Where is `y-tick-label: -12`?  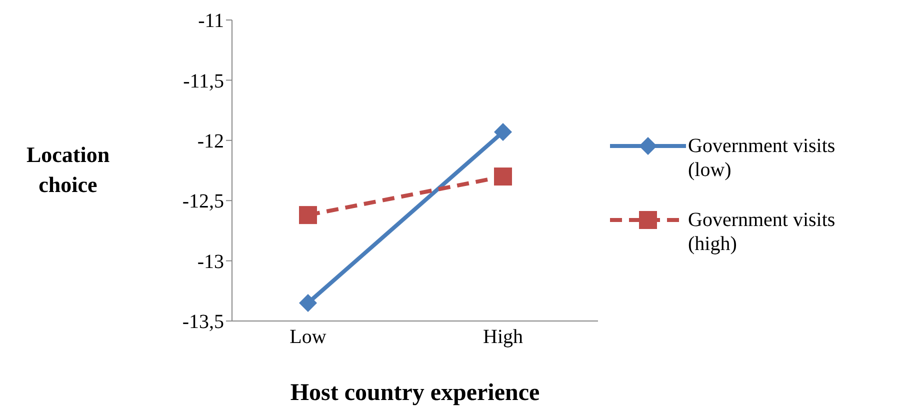
y-tick-label: -12 is located at coordinates (210, 141).